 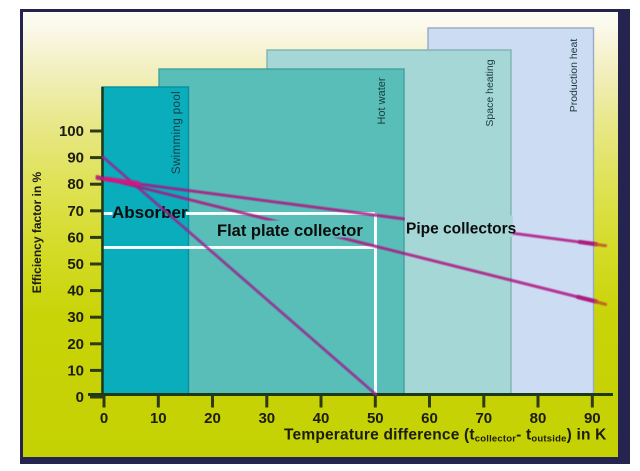 What do you see at coordinates (290, 231) in the screenshot?
I see `svg-text: Flat plate collector` at bounding box center [290, 231].